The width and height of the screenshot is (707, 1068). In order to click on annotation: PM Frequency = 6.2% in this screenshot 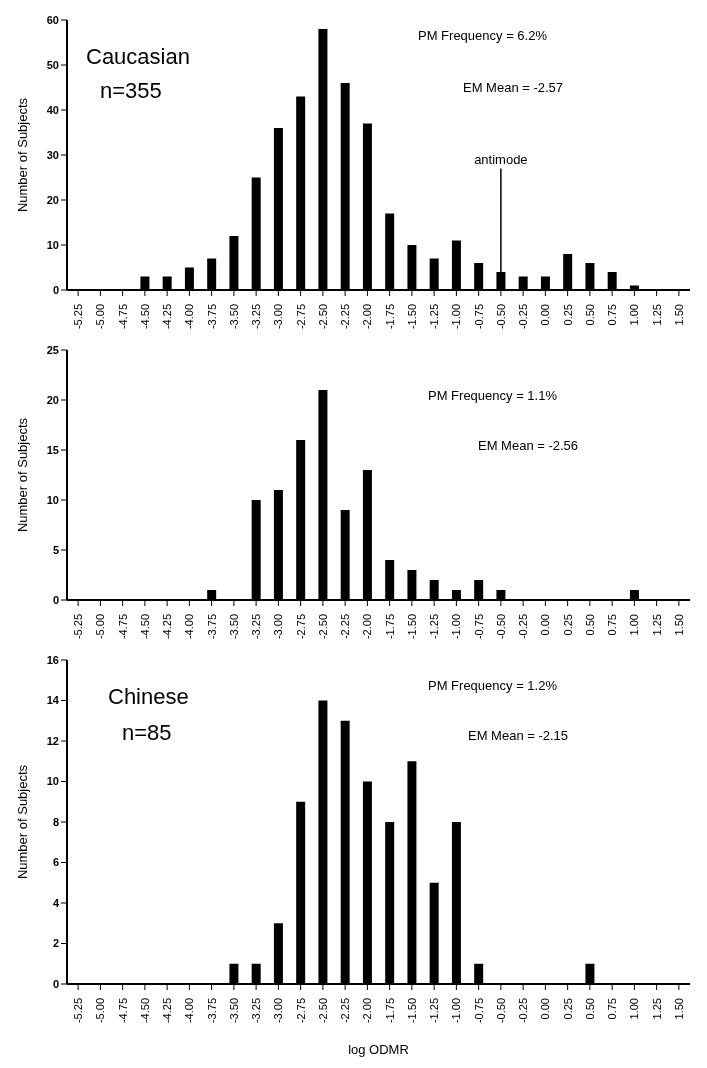, I will do `click(482, 35)`.